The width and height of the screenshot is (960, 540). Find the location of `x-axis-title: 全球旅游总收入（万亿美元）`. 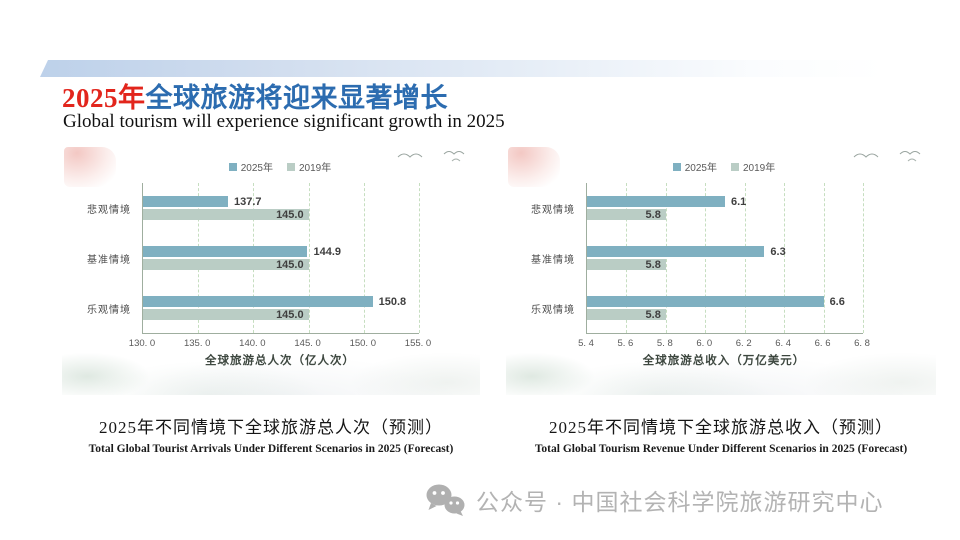

x-axis-title: 全球旅游总收入（万亿美元） is located at coordinates (724, 361).